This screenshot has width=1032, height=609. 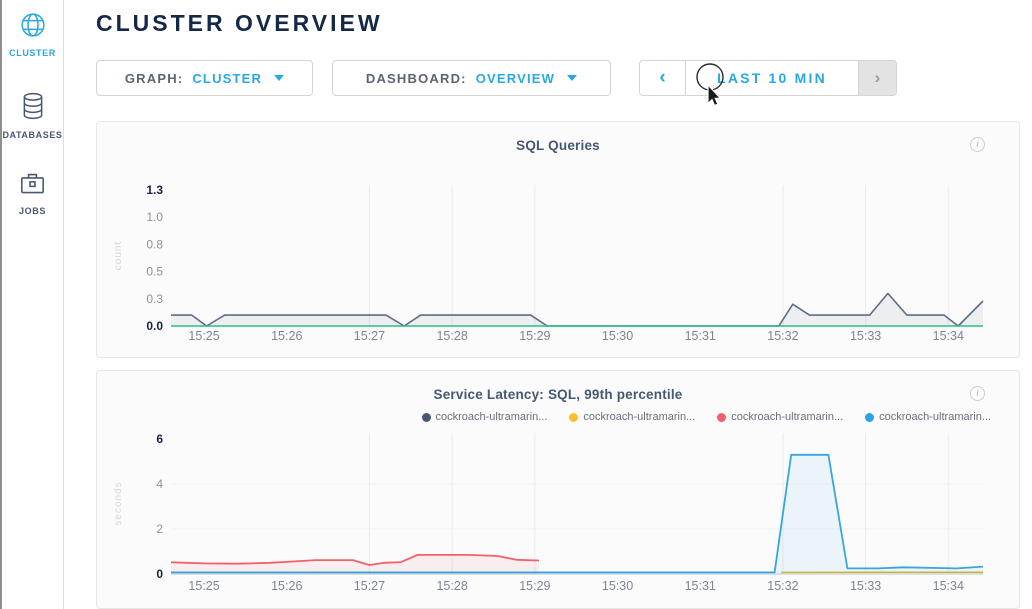 I want to click on y-tick-label: 0.0, so click(x=154, y=326).